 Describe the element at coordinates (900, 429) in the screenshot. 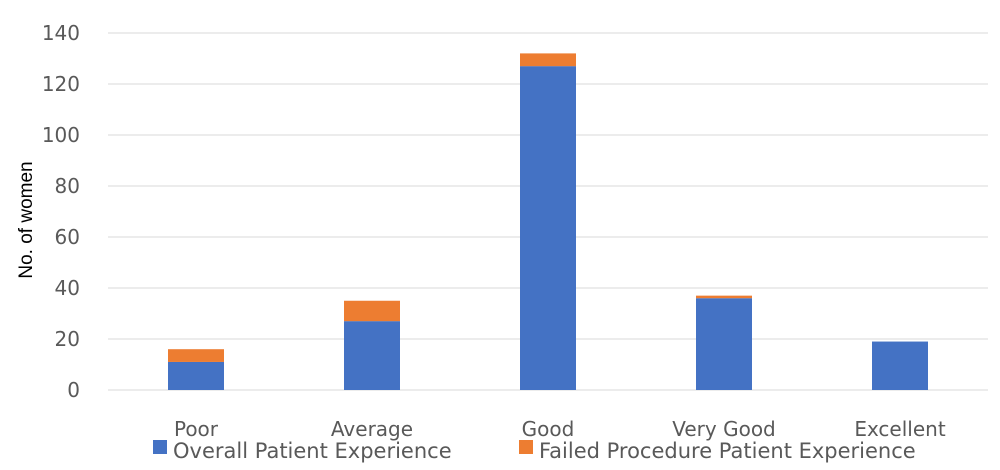

I see `x-tick-label: Excellent` at that location.